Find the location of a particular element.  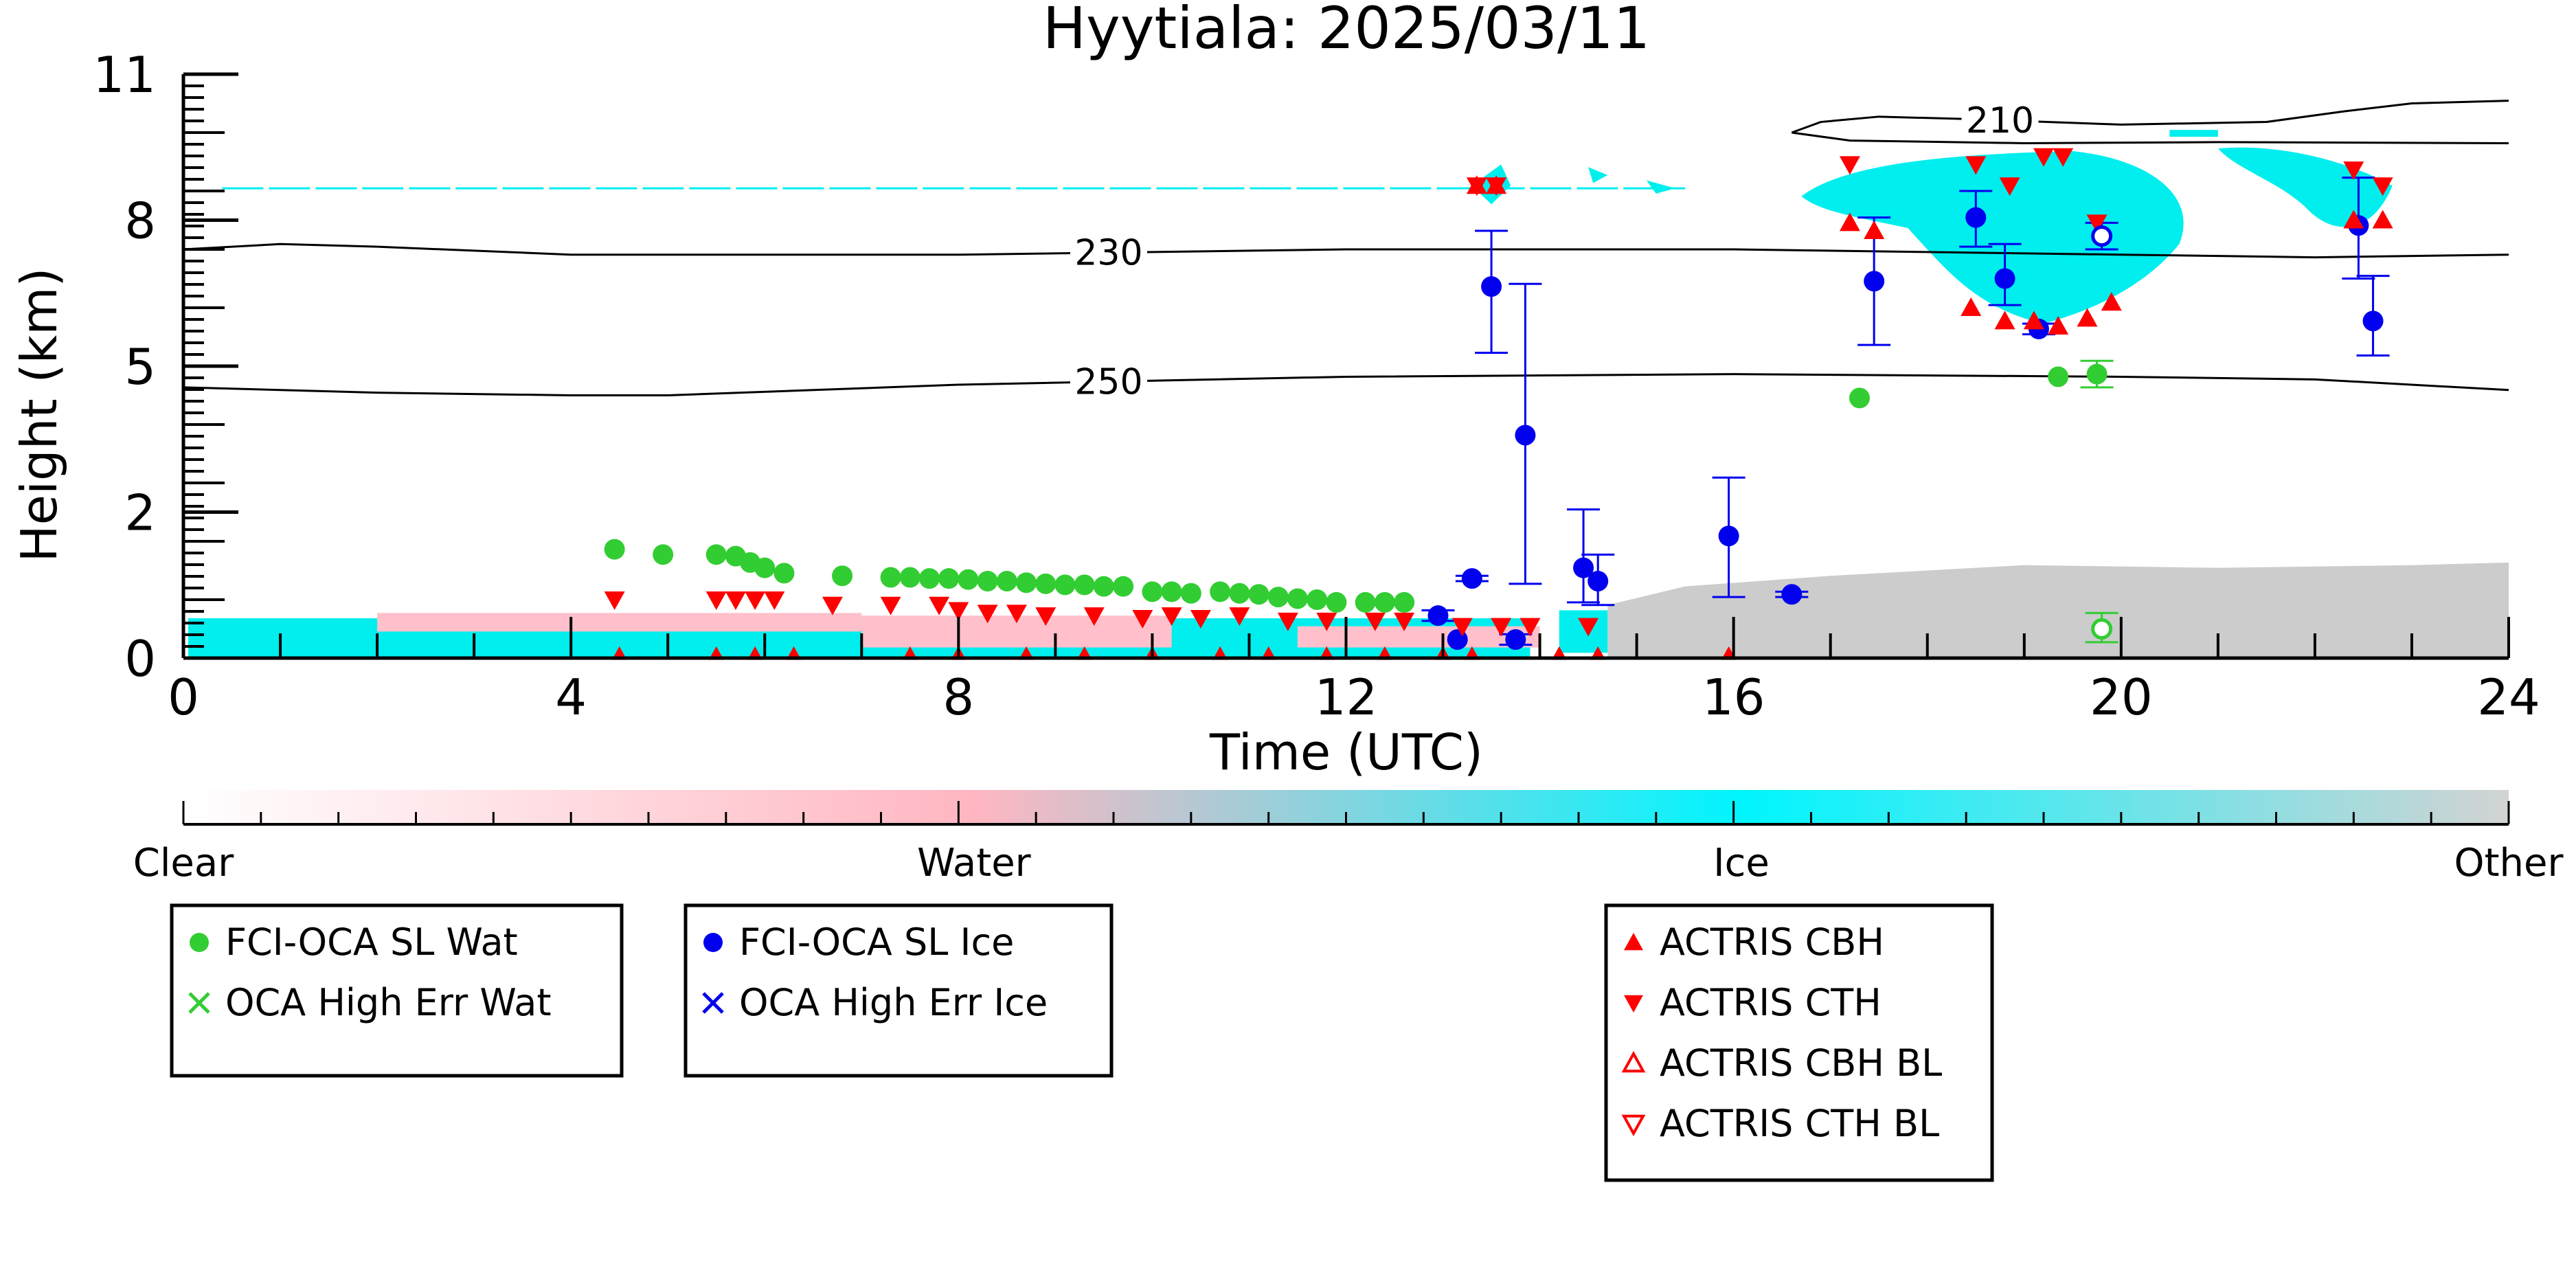

colorbar-label: Water is located at coordinates (974, 863).